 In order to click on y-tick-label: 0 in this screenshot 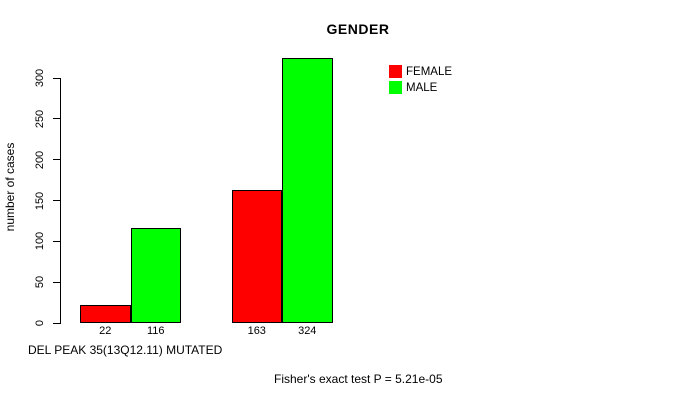, I will do `click(40, 323)`.